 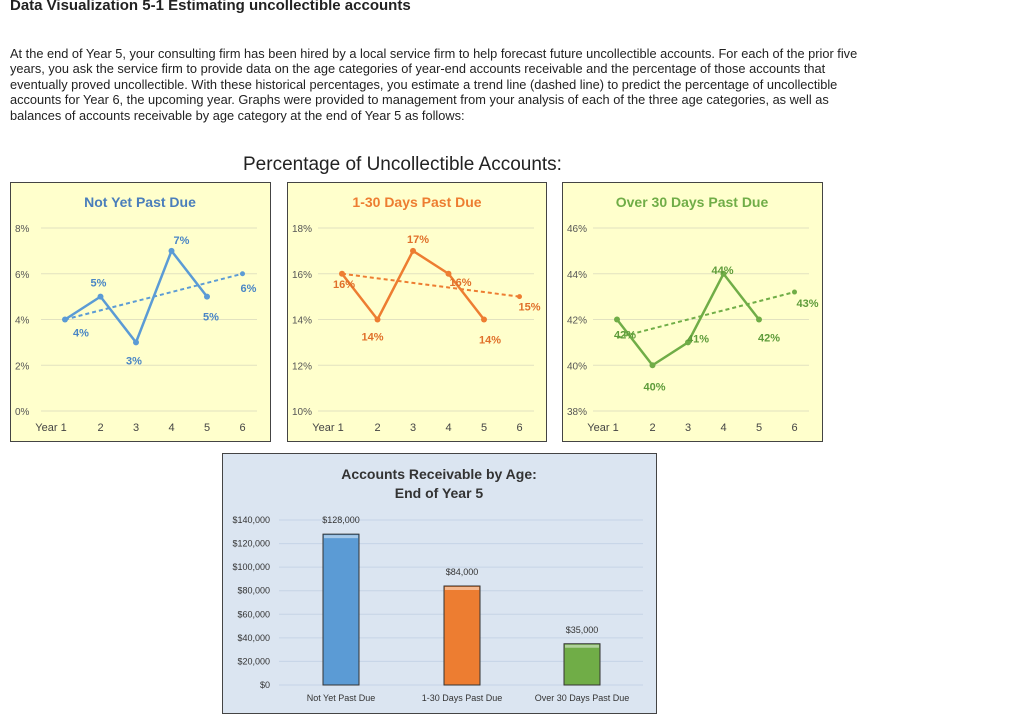 What do you see at coordinates (22, 366) in the screenshot?
I see `y-tick-label: 2%` at bounding box center [22, 366].